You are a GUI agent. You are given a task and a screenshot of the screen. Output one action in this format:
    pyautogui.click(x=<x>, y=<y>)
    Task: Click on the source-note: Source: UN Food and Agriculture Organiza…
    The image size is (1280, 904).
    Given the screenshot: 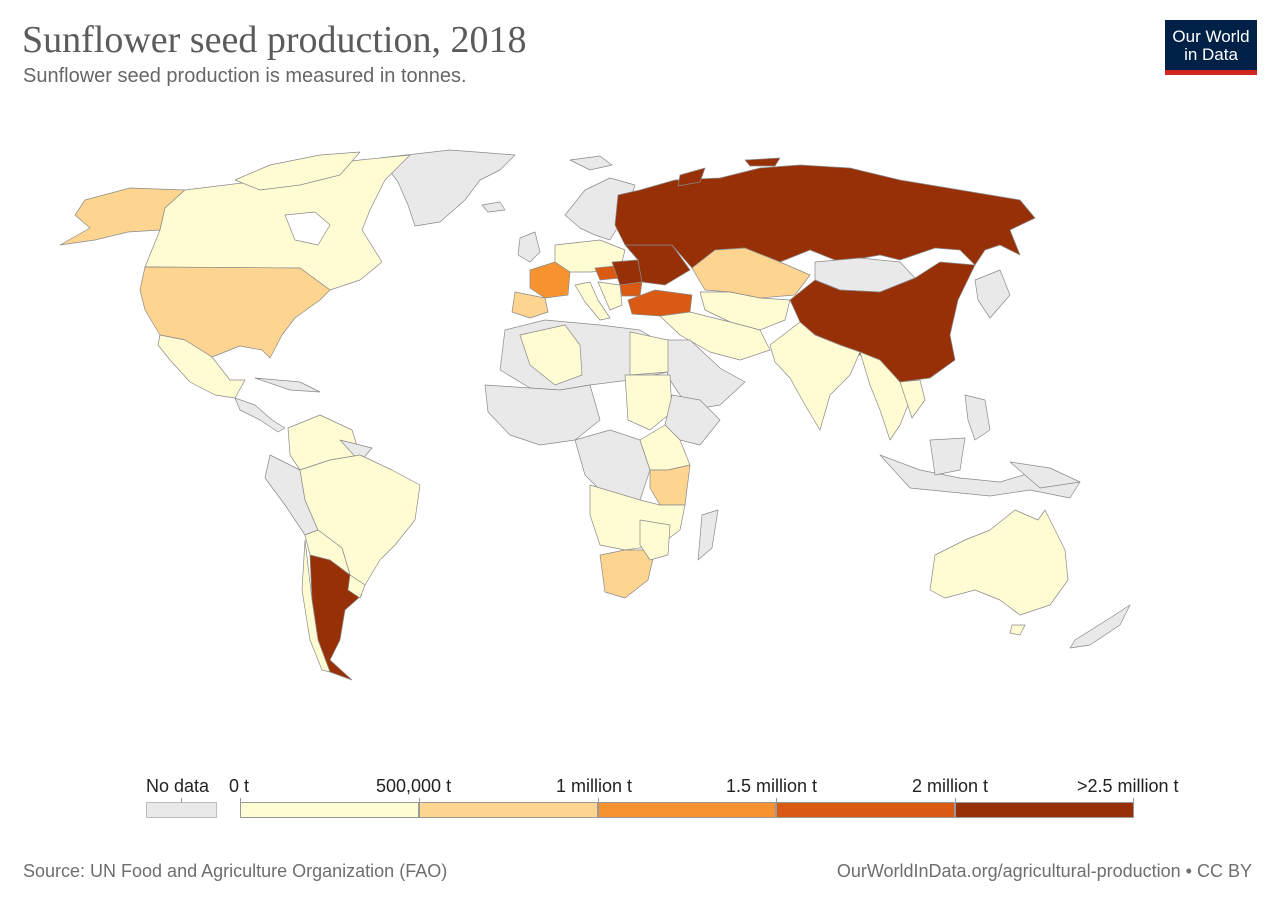 What is the action you would take?
    pyautogui.click(x=235, y=871)
    